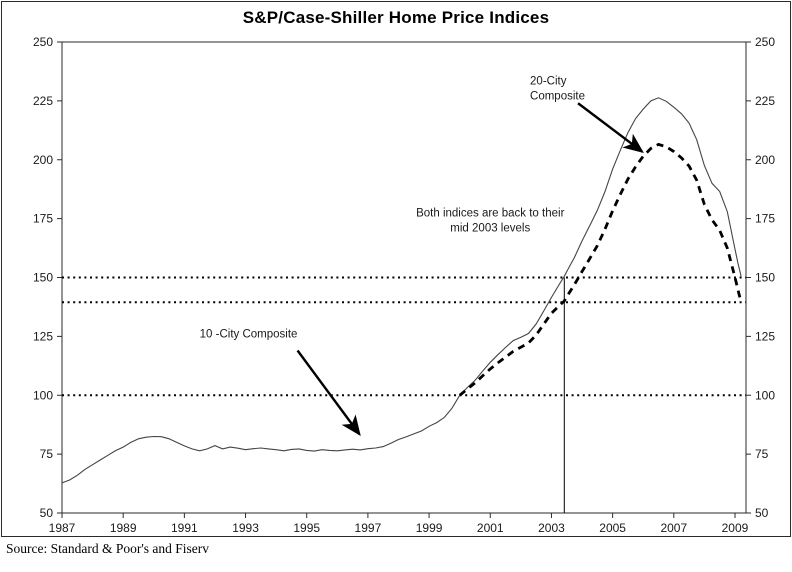 This screenshot has width=792, height=572. I want to click on y-tick-label-left: 225, so click(43, 101).